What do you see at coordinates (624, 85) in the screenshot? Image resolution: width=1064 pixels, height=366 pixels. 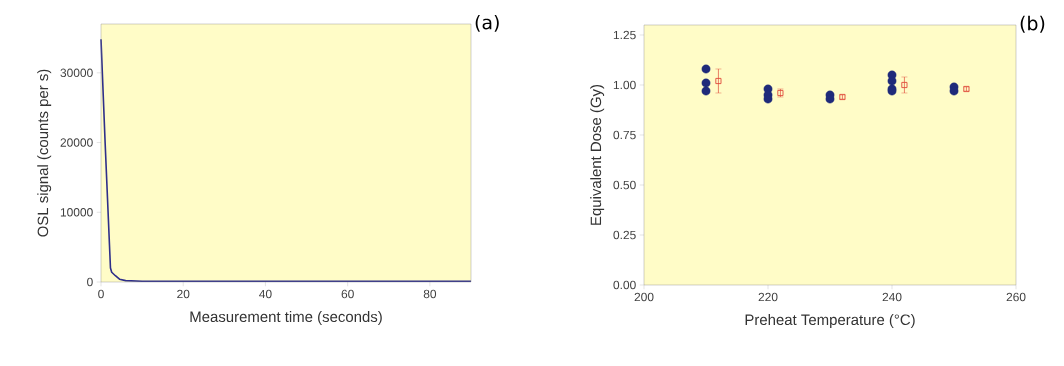 I see `y-tick-label: 1.00` at bounding box center [624, 85].